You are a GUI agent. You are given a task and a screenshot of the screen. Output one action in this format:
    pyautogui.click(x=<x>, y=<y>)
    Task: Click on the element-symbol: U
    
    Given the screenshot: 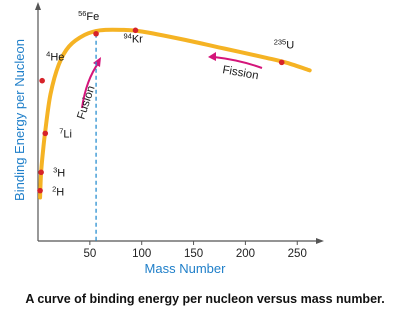 What is the action you would take?
    pyautogui.click(x=290, y=45)
    